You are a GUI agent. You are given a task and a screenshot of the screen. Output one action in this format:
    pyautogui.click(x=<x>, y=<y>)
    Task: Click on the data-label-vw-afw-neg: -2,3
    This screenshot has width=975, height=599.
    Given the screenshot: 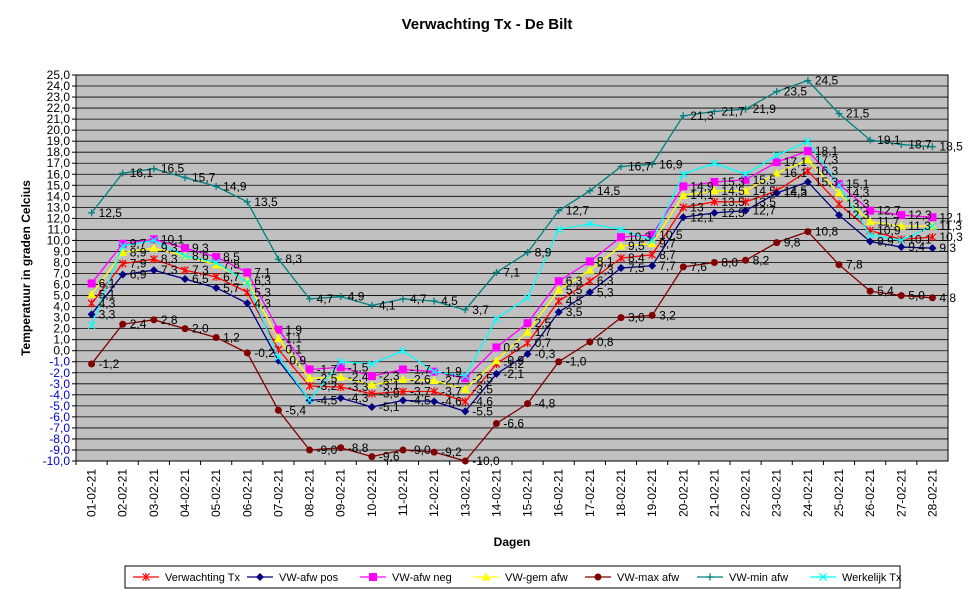 What is the action you would take?
    pyautogui.click(x=389, y=376)
    